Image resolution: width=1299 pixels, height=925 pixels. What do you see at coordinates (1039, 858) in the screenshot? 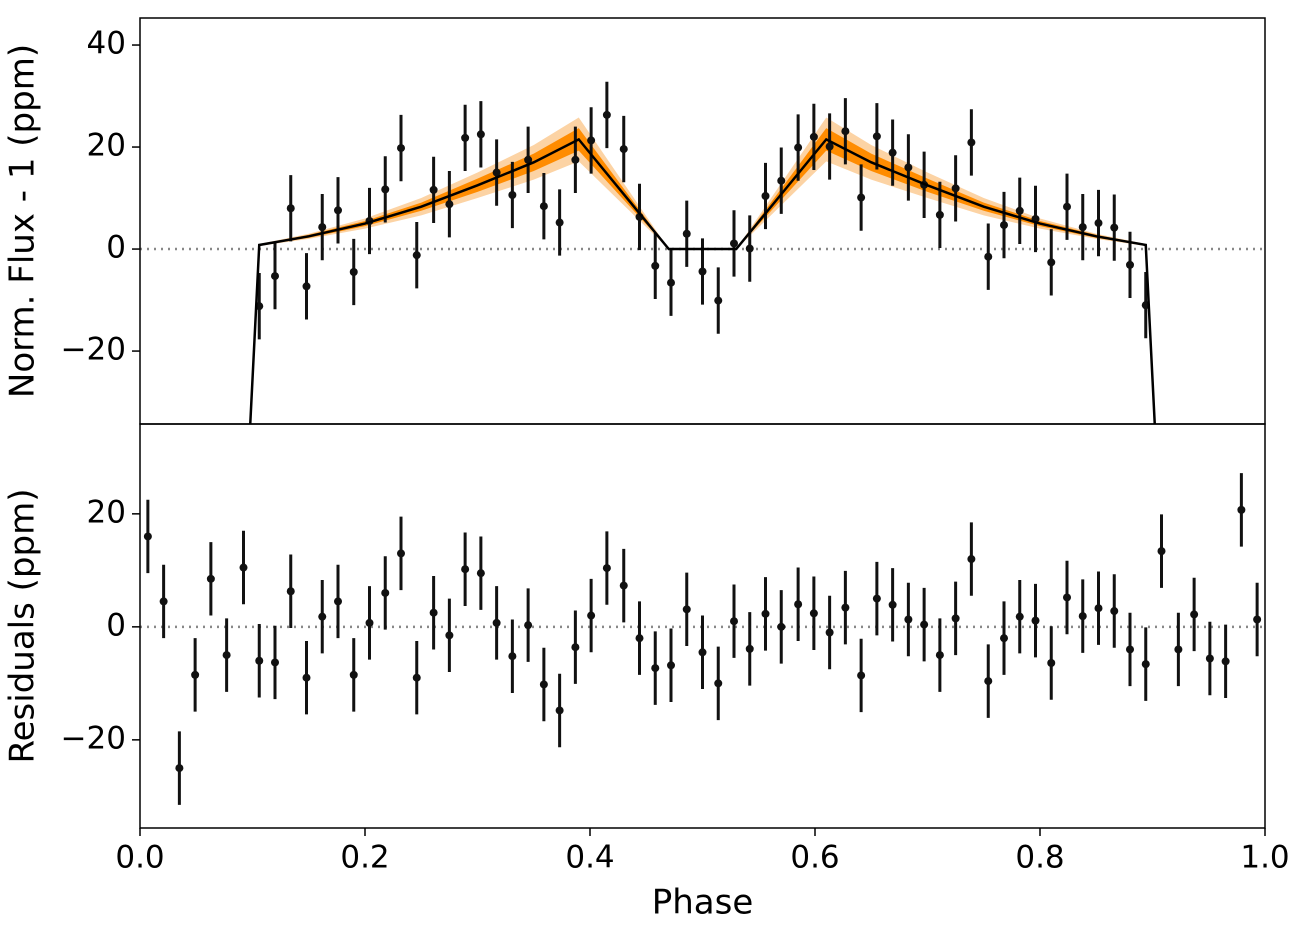
I see `x-tick-label: 0.8` at bounding box center [1039, 858].